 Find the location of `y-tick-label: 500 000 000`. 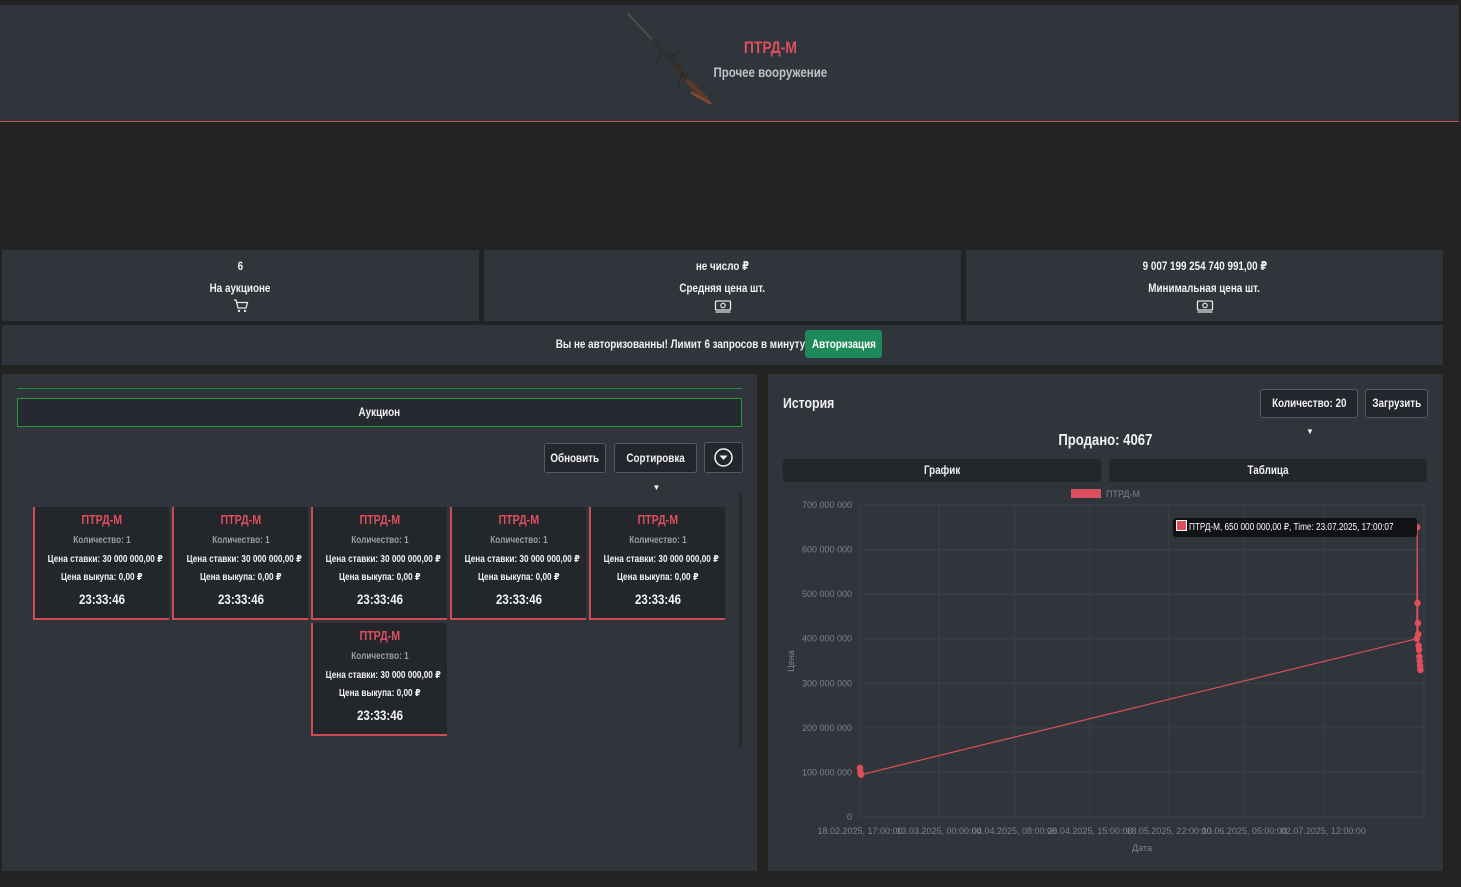

y-tick-label: 500 000 000 is located at coordinates (827, 594).